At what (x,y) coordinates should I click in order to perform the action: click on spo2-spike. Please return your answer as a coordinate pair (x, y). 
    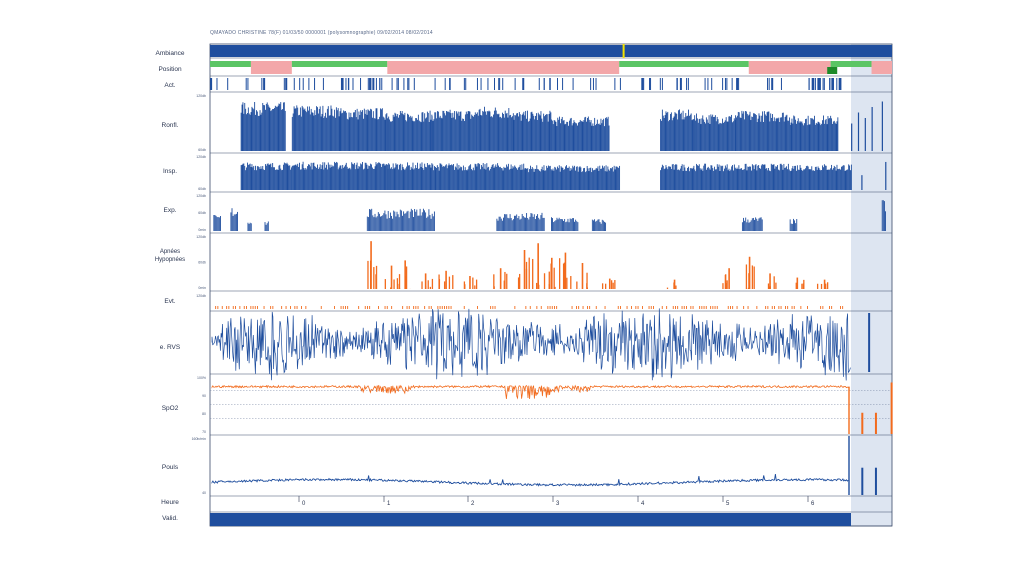
    Looking at the image, I should click on (891, 408).